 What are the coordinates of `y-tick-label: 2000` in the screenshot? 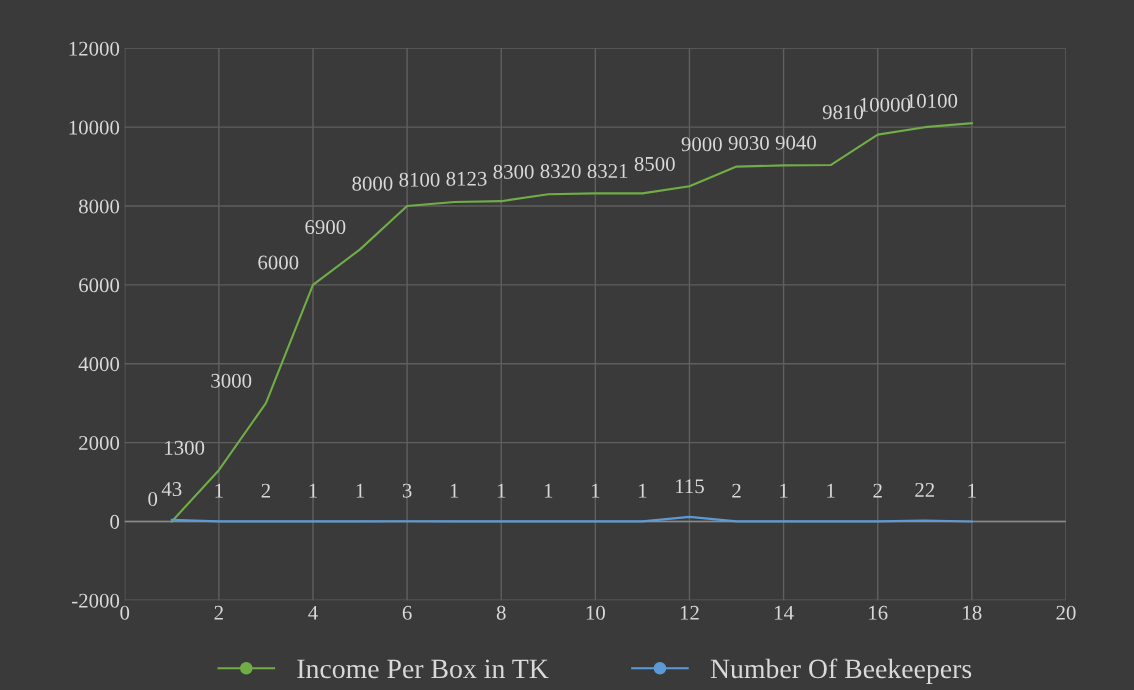 It's located at (99, 443).